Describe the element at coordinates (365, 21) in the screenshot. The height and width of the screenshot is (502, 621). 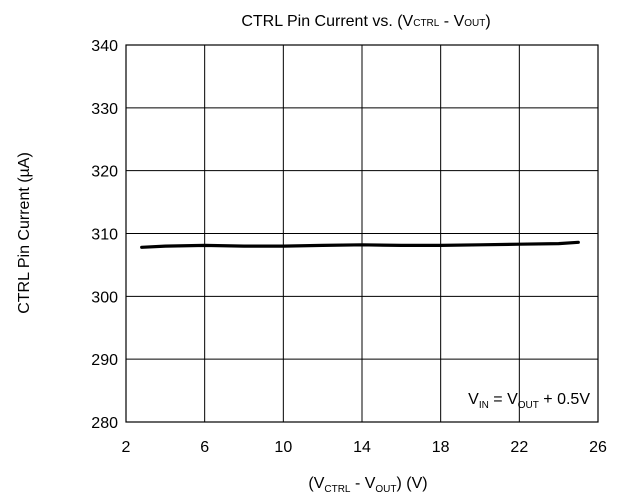
I see `chart-title: CTRL Pin Current vs. (VCTRL - VOUT)` at that location.